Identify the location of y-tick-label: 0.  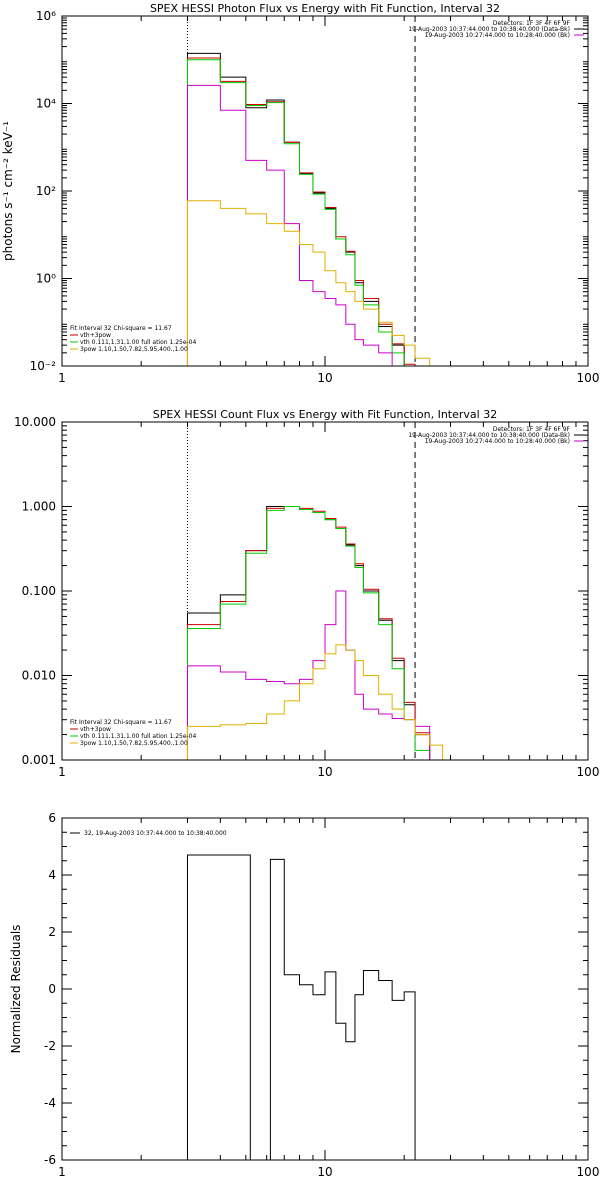
(52, 989).